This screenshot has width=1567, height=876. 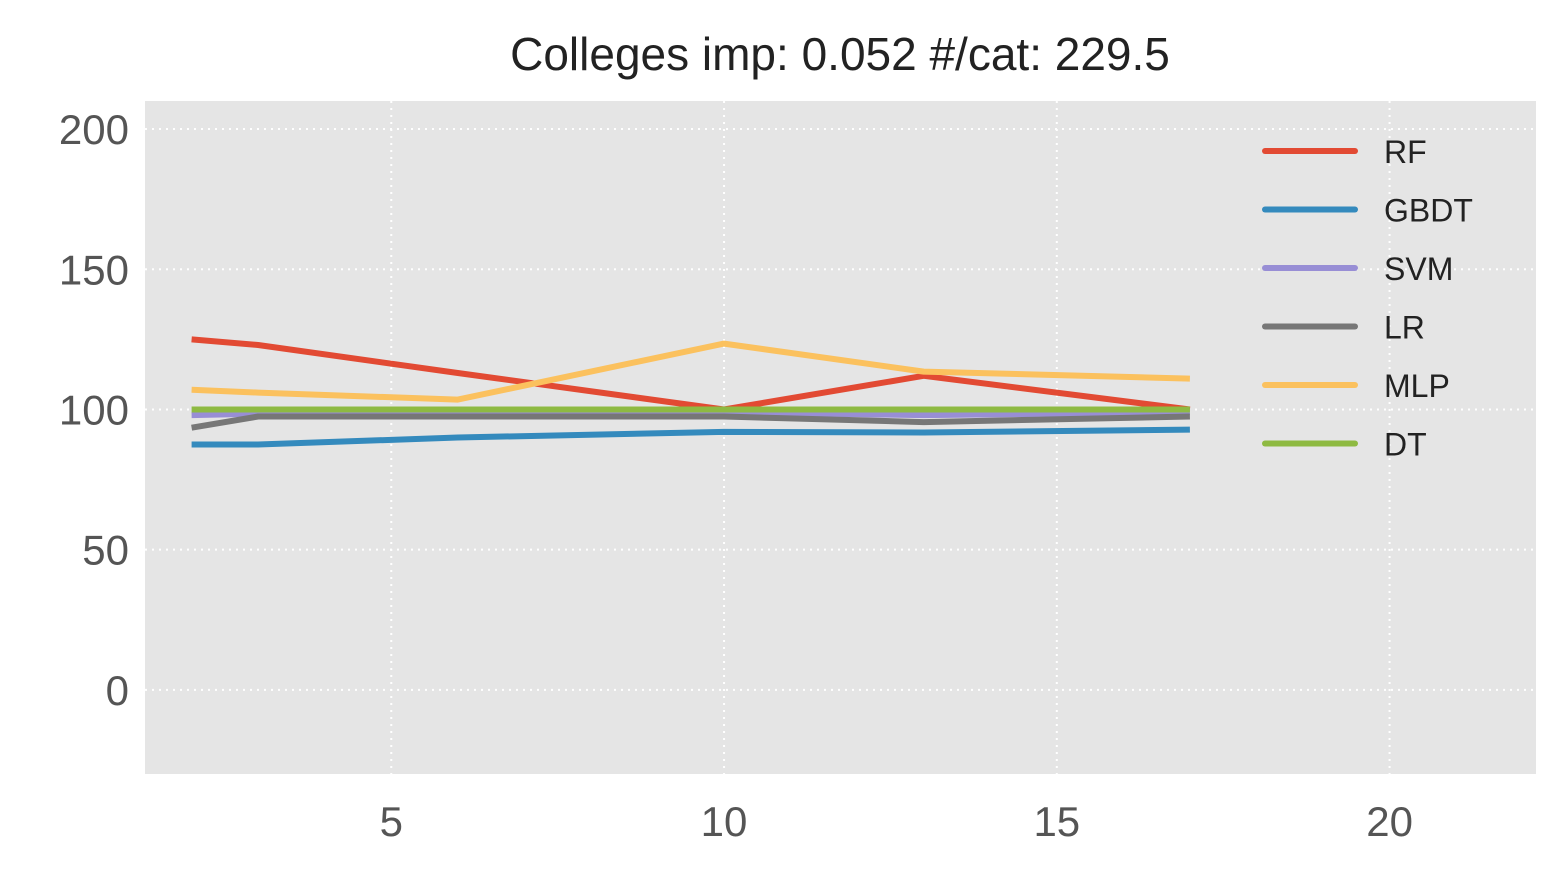 I want to click on legend-label: LR, so click(x=1404, y=328).